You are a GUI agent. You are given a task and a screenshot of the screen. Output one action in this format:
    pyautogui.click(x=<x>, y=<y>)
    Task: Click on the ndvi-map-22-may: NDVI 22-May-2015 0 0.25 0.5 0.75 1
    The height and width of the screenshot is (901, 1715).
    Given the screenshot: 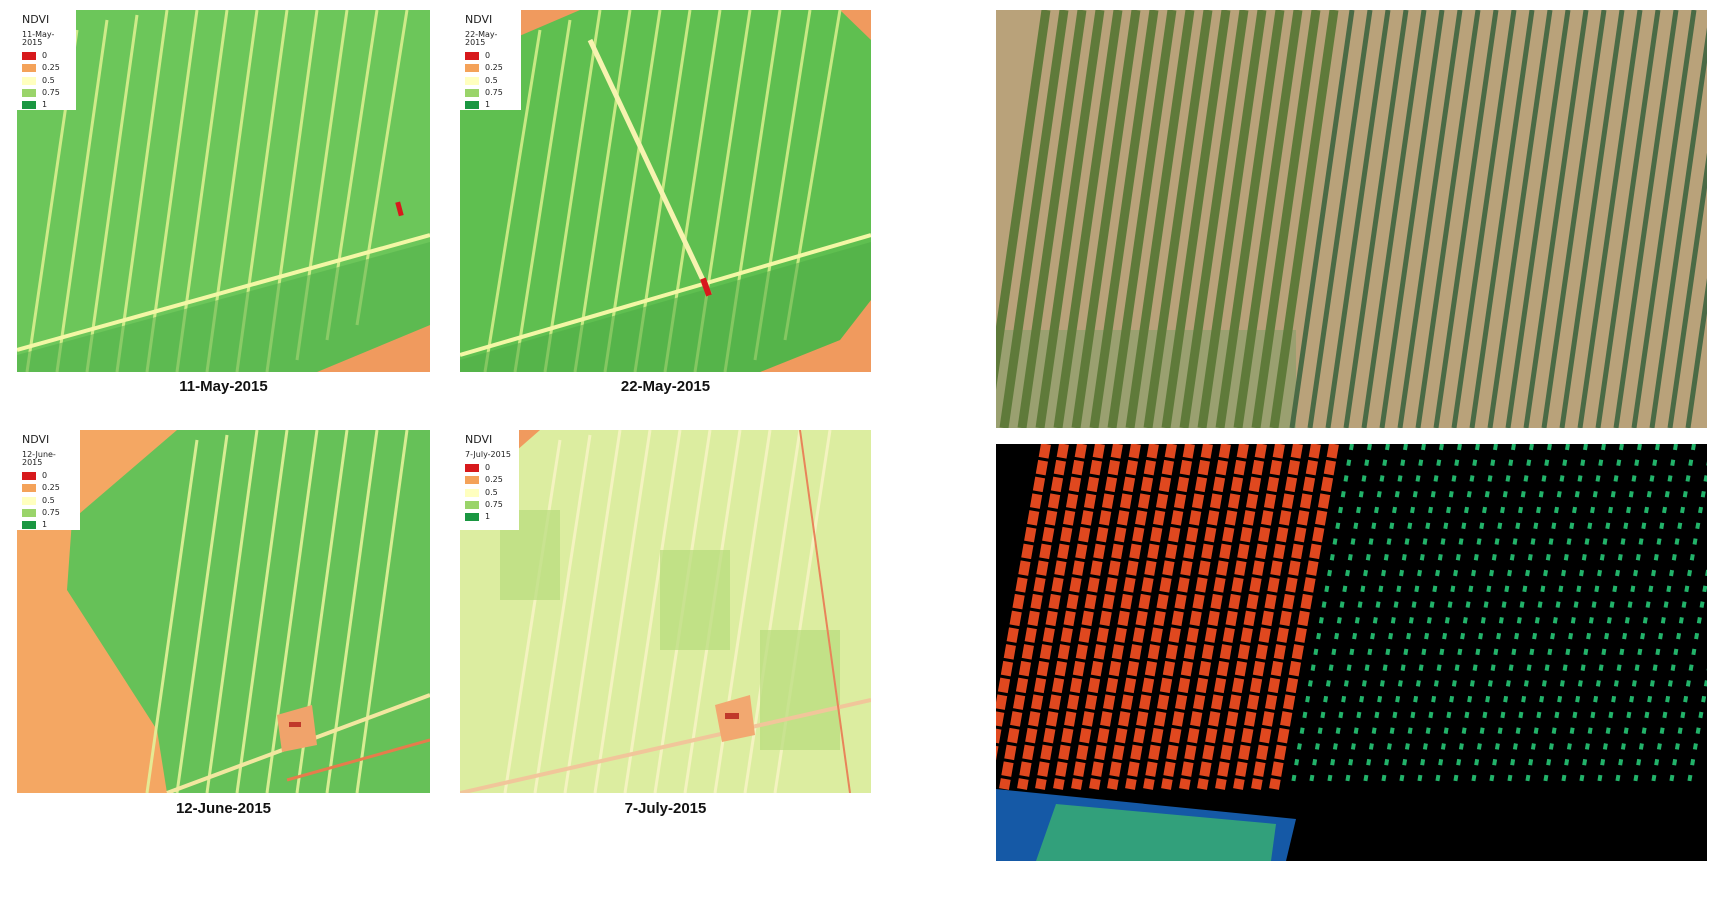 What is the action you would take?
    pyautogui.click(x=665, y=191)
    